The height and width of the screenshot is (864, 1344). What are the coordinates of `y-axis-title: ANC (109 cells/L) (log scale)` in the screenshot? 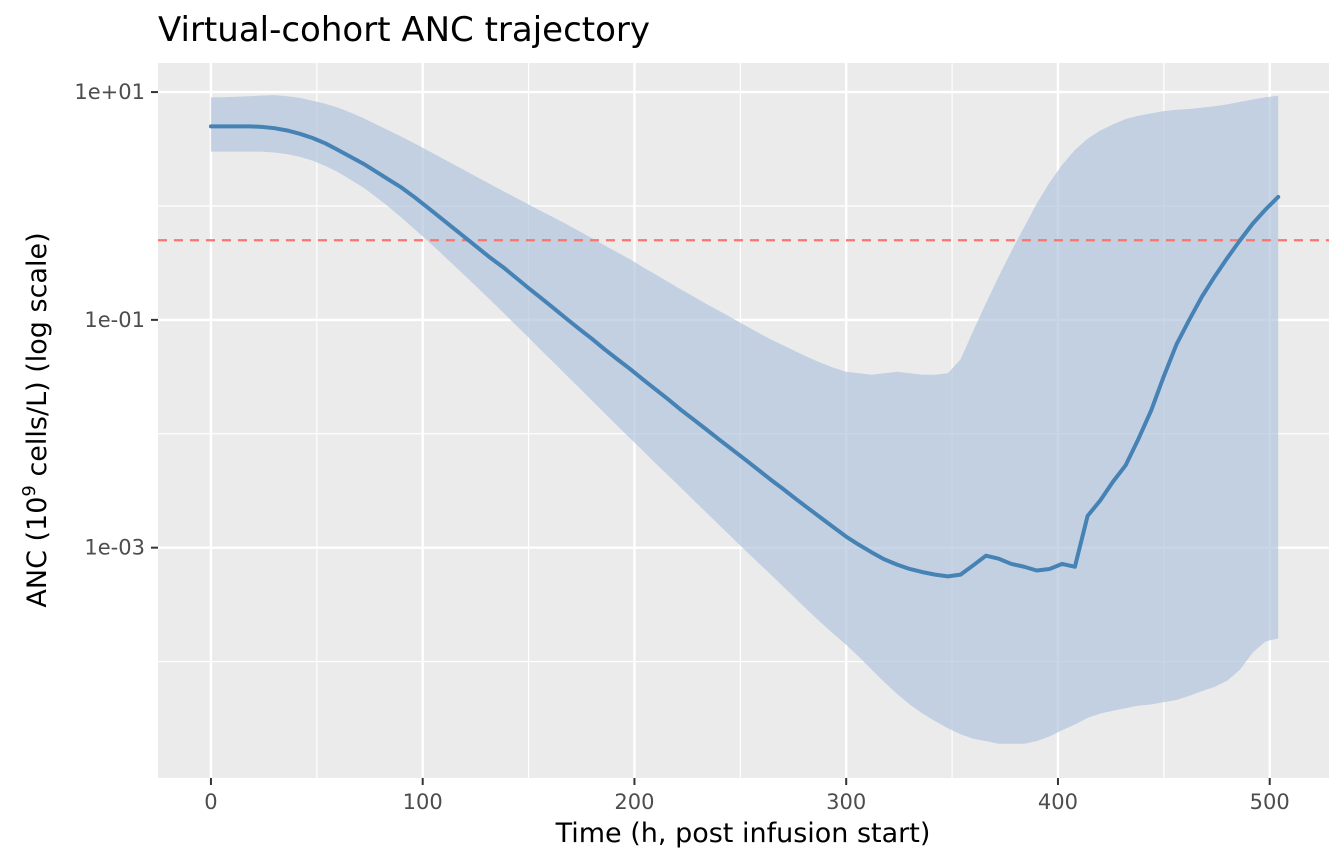 It's located at (36, 419).